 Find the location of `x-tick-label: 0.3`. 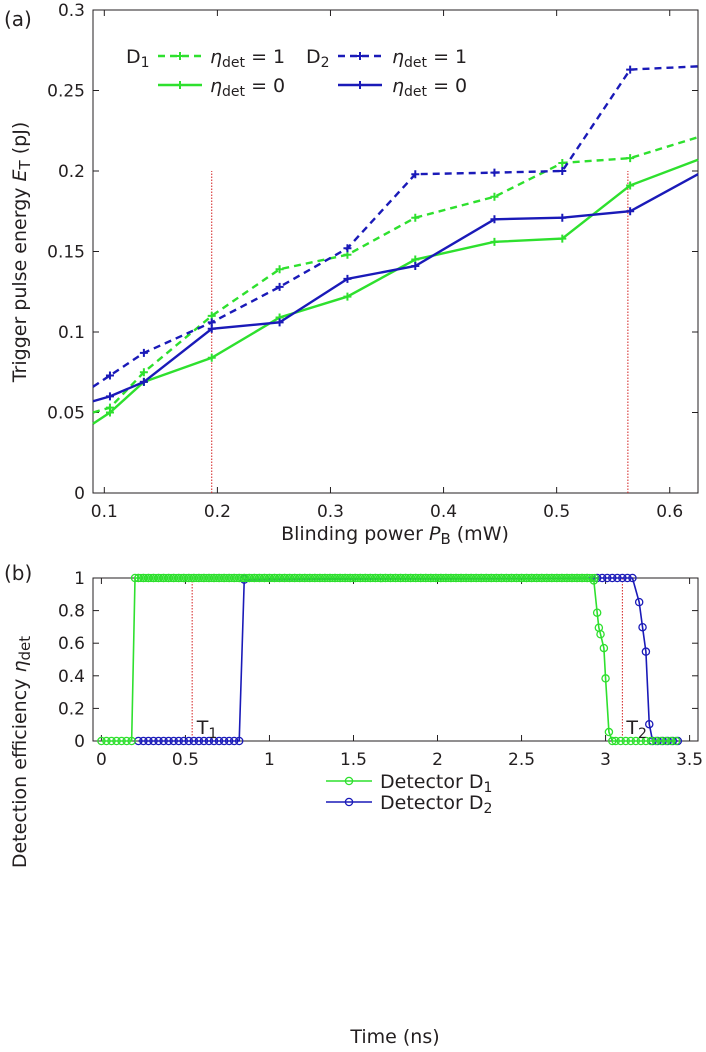

x-tick-label: 0.3 is located at coordinates (330, 512).